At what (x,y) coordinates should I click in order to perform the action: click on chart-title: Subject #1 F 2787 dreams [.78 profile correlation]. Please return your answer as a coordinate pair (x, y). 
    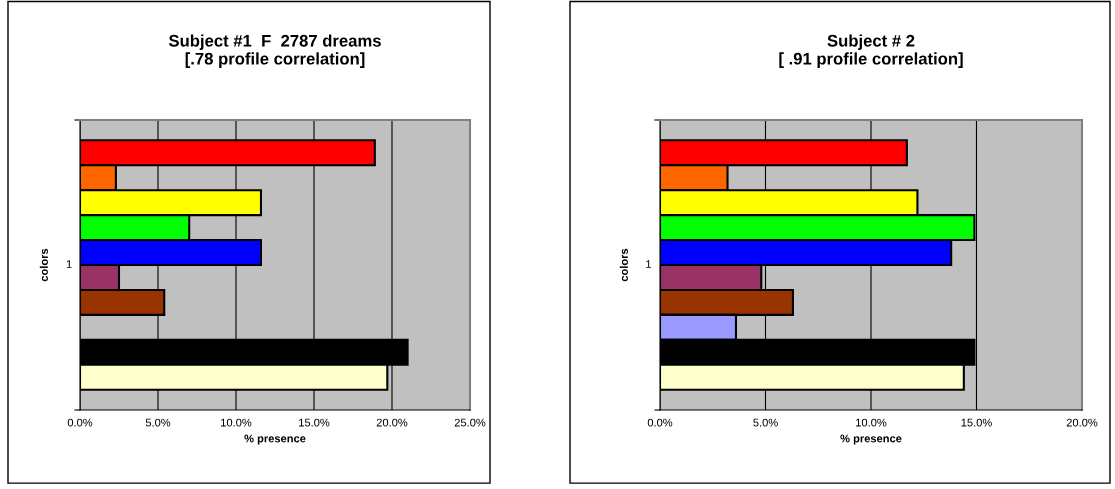
    Looking at the image, I should click on (274, 51).